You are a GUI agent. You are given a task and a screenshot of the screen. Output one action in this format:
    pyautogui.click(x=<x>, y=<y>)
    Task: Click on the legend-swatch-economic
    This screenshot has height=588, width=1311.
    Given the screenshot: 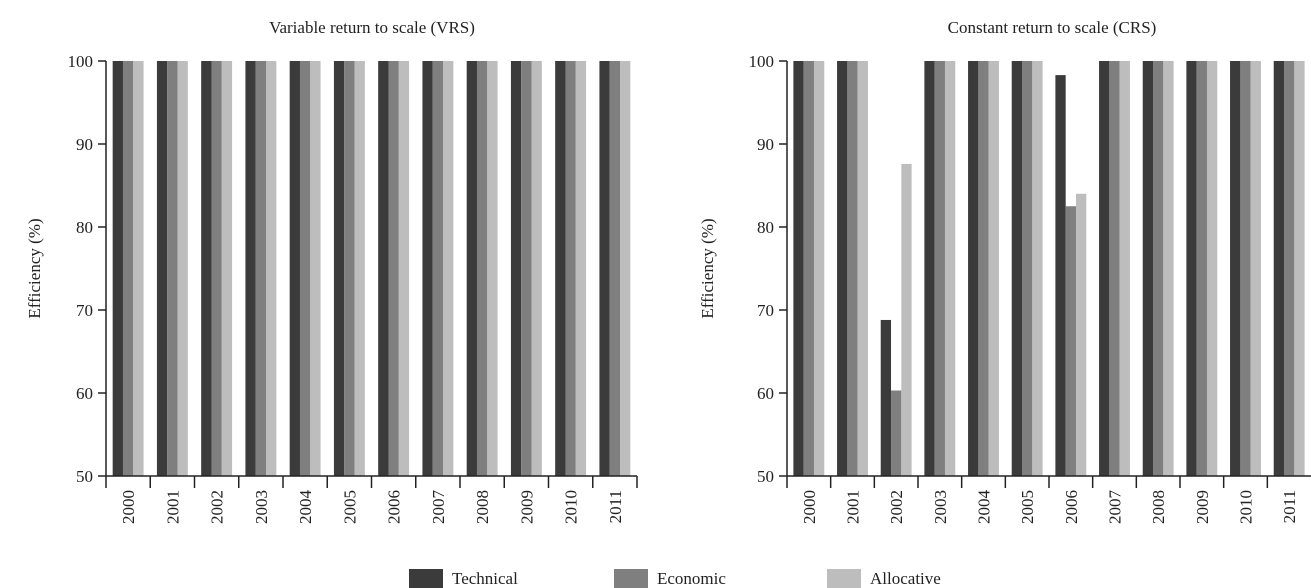 What is the action you would take?
    pyautogui.click(x=631, y=578)
    